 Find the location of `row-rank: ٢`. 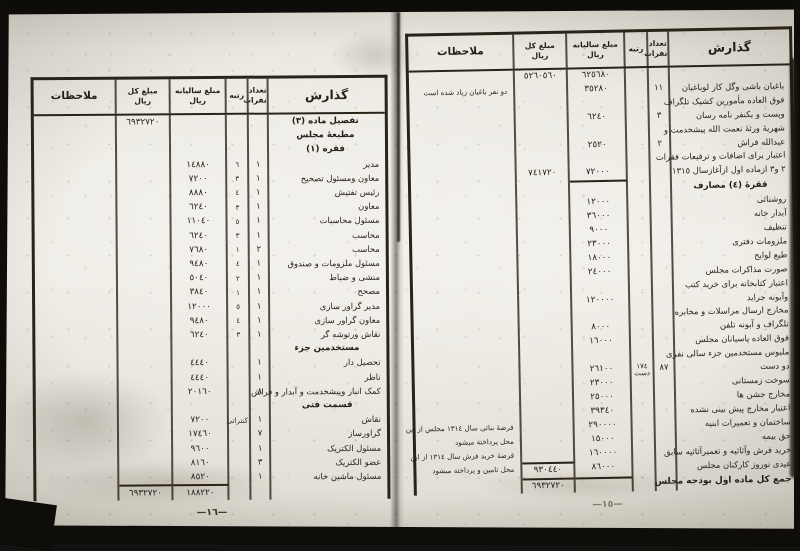

row-rank: ٢ is located at coordinates (238, 278).